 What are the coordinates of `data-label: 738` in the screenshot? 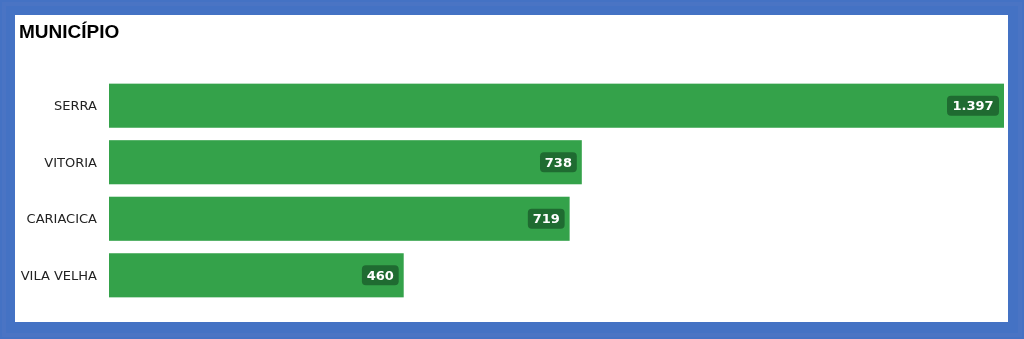 It's located at (558, 162).